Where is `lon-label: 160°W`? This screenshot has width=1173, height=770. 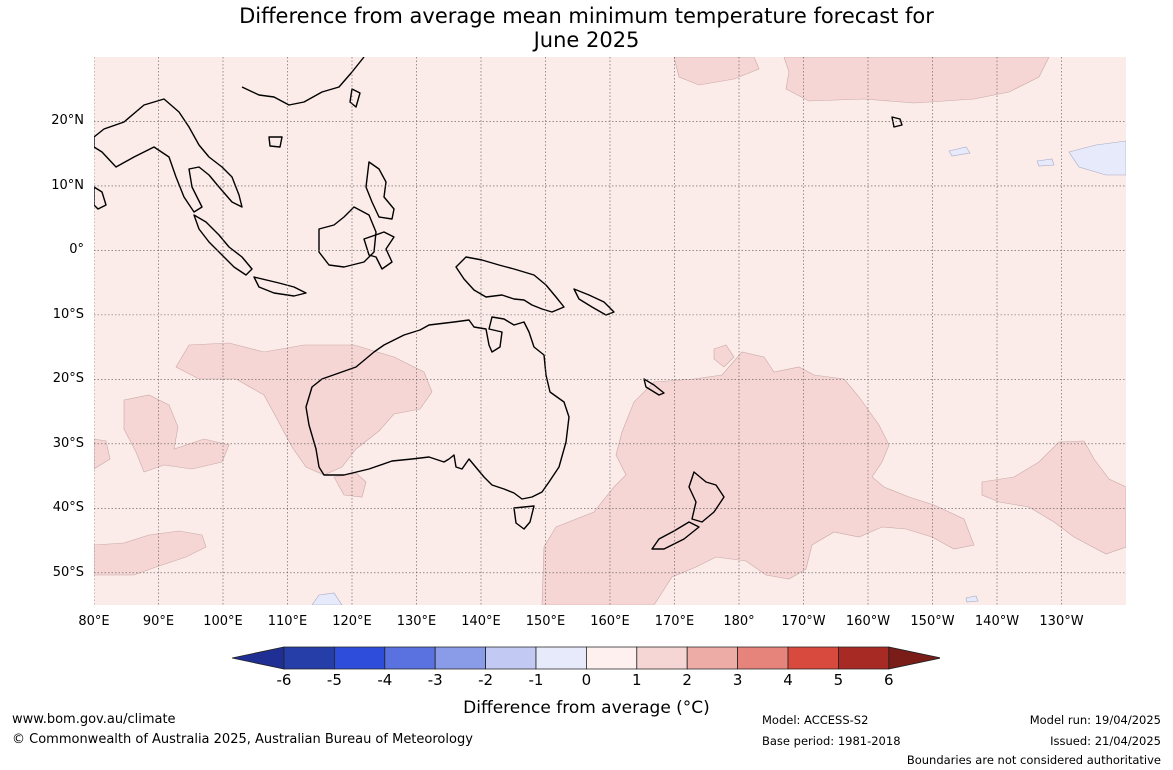
lon-label: 160°W is located at coordinates (868, 621).